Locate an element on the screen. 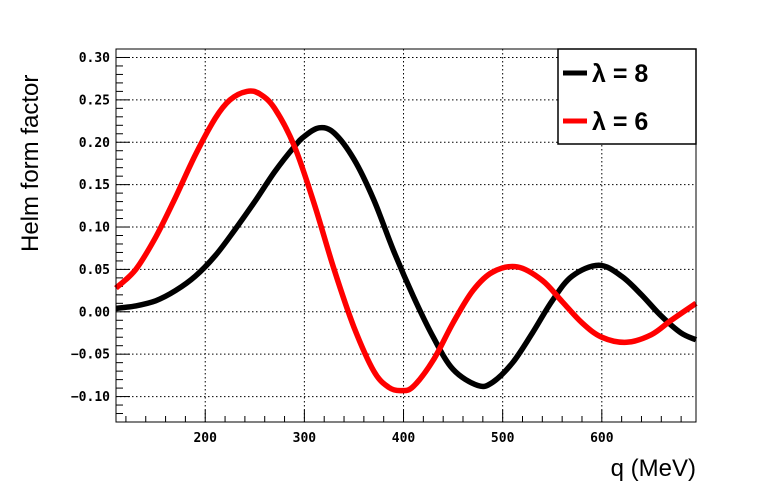  y-tick-label: 0.00 is located at coordinates (94, 312).